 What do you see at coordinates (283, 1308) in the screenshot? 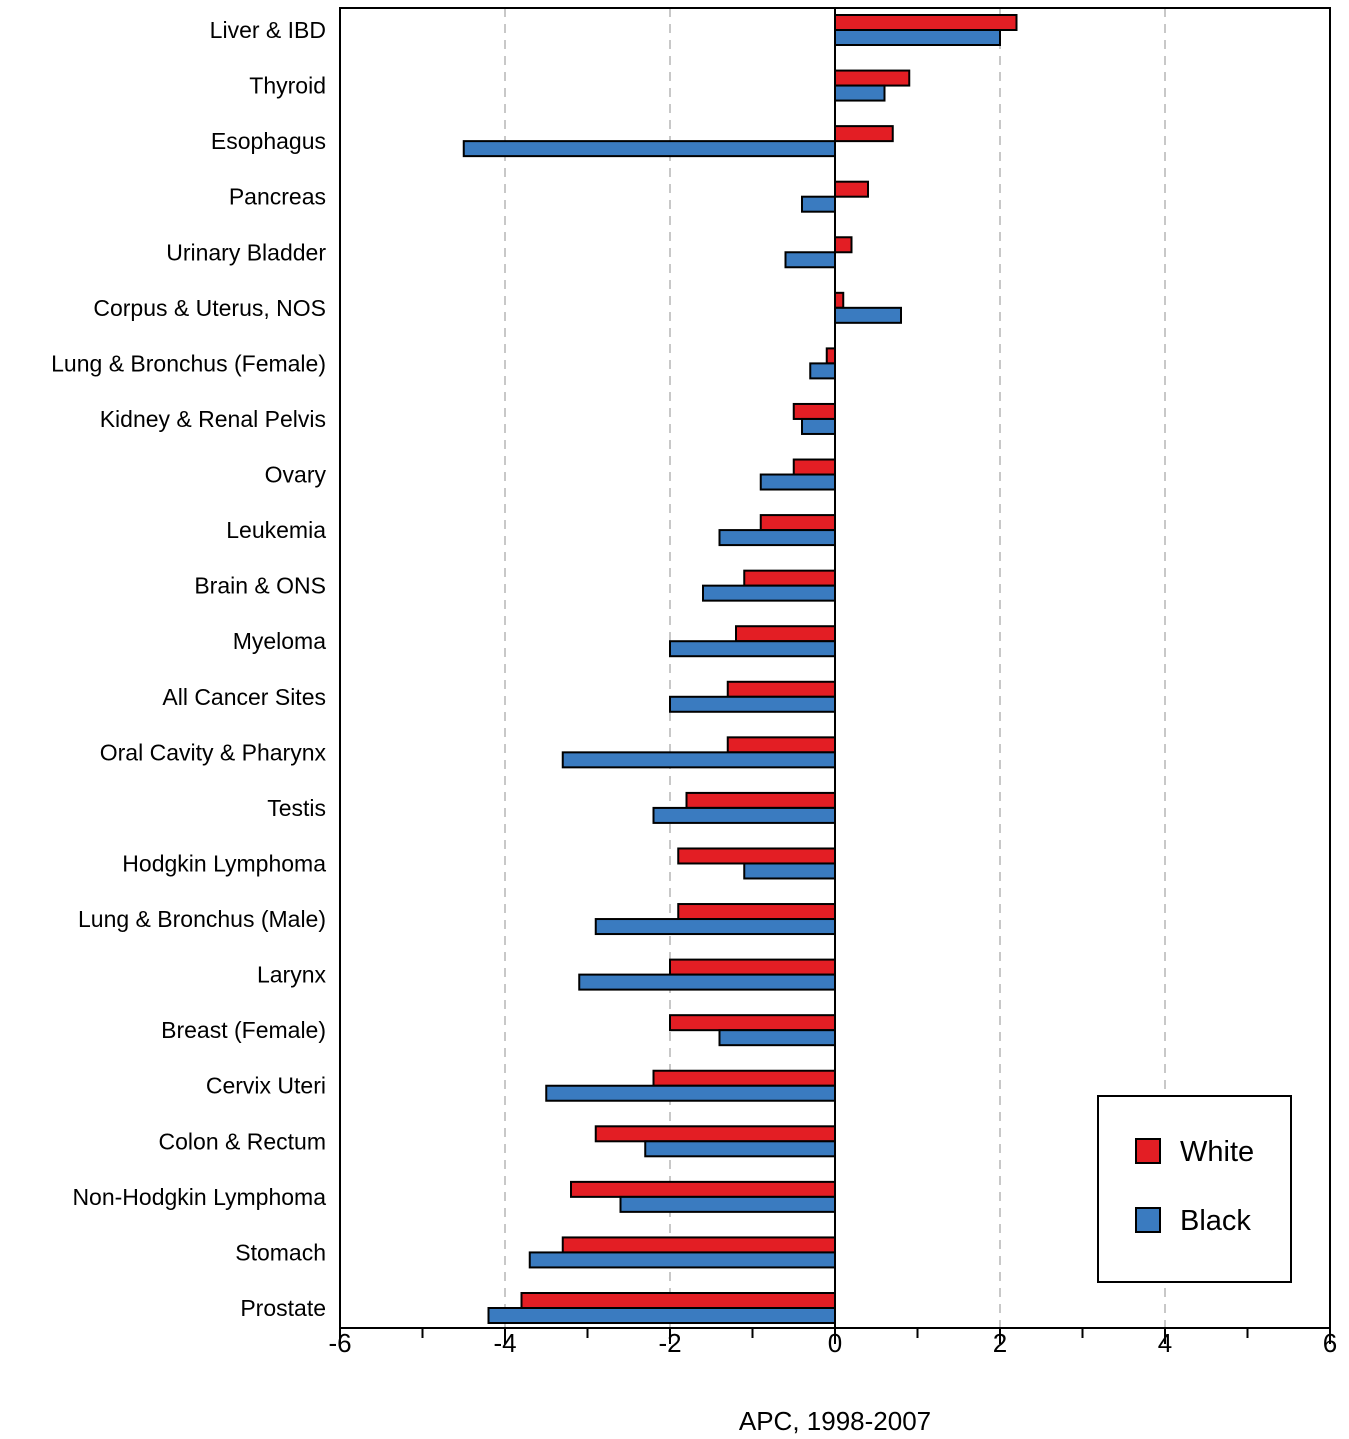
I see `category-label: Prostate` at bounding box center [283, 1308].